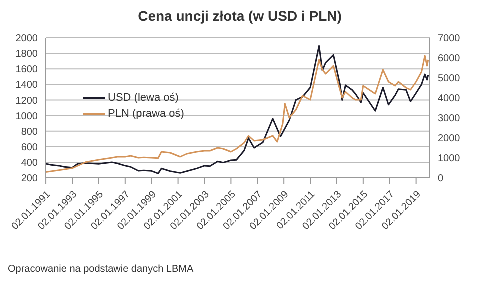  What do you see at coordinates (449, 159) in the screenshot?
I see `y2-tick-label: 1000` at bounding box center [449, 159].